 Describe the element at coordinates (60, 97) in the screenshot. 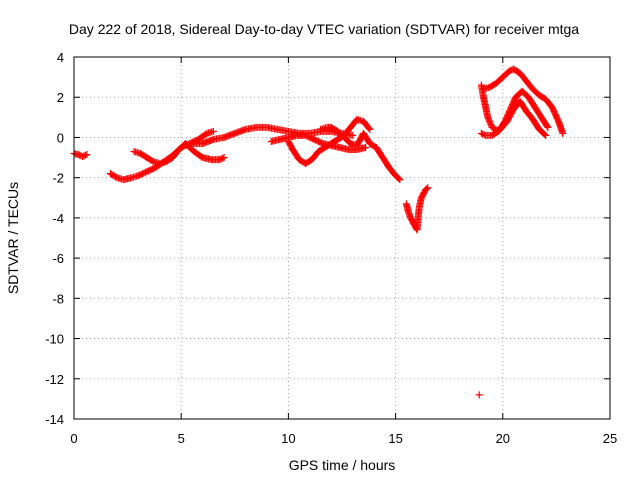

I see `y-tick-label: 2` at that location.